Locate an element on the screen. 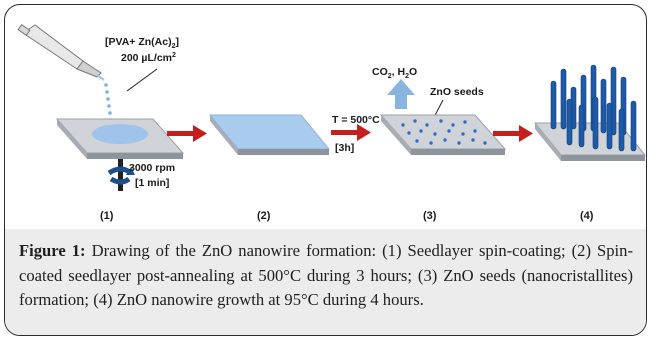  substrate-step1 is located at coordinates (120, 138).